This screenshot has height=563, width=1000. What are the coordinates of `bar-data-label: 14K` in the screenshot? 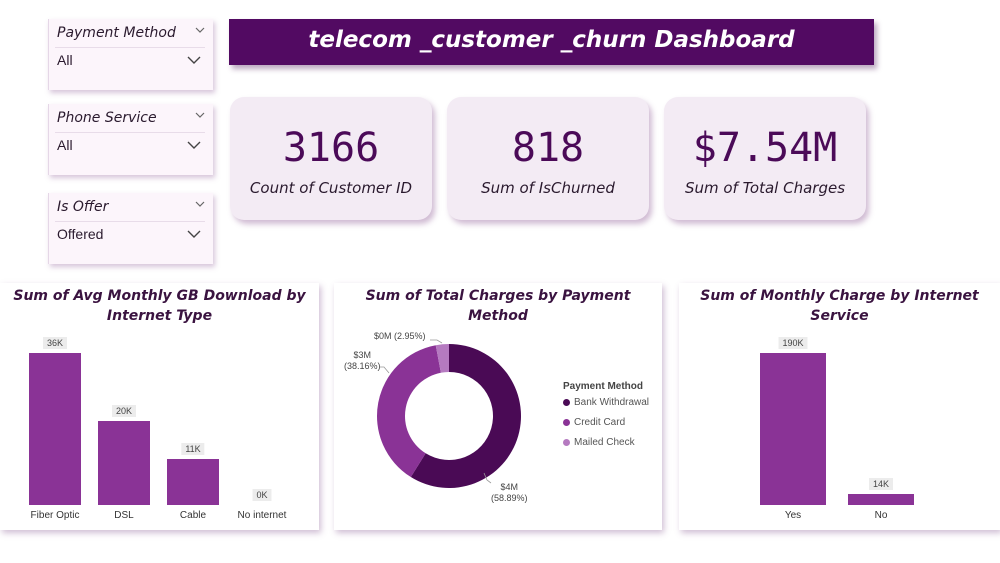 It's located at (881, 483).